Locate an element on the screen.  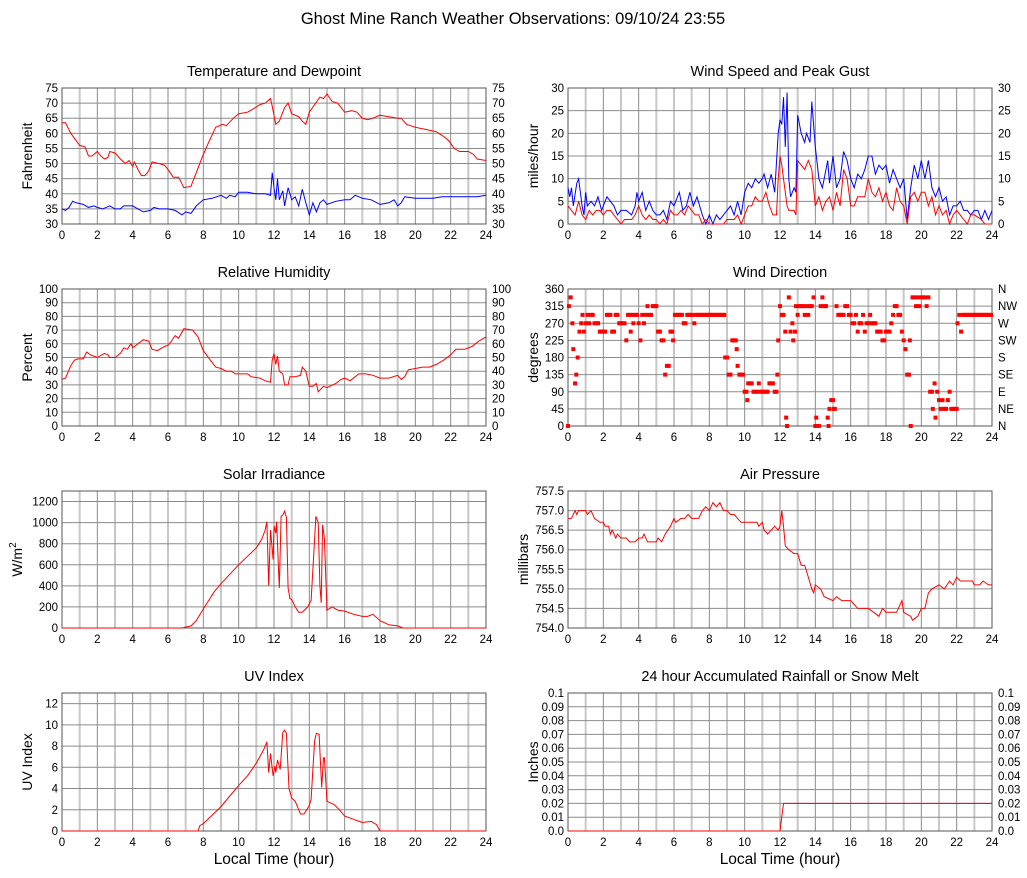
y-tick-label-right: 30 is located at coordinates (498, 225).